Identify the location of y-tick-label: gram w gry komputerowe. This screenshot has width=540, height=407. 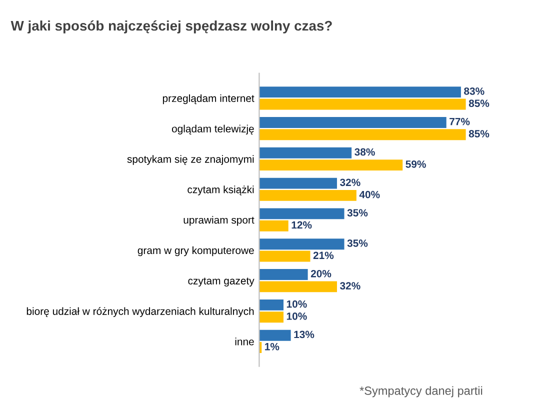
(196, 251).